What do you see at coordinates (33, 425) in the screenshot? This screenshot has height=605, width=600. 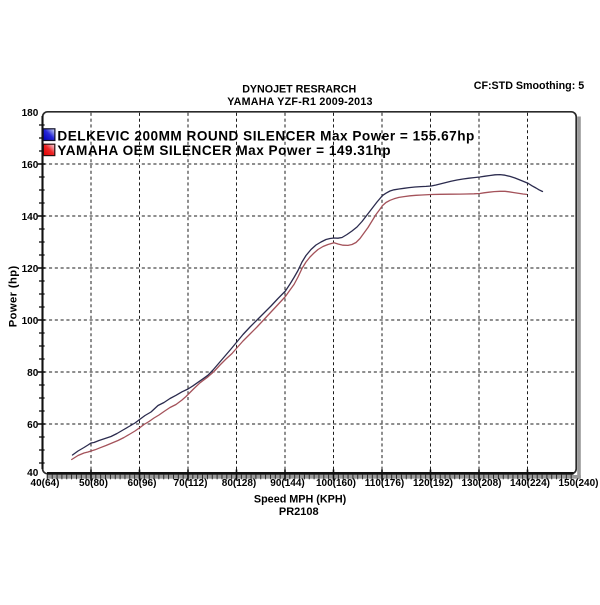 I see `svg-text: 60` at bounding box center [33, 425].